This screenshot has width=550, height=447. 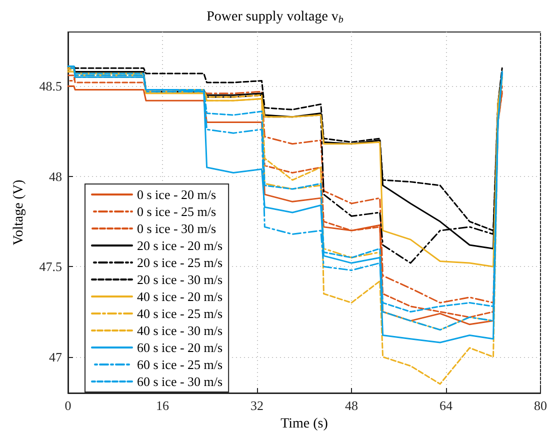 I want to click on y-tick-label: 47.5, so click(x=50, y=266).